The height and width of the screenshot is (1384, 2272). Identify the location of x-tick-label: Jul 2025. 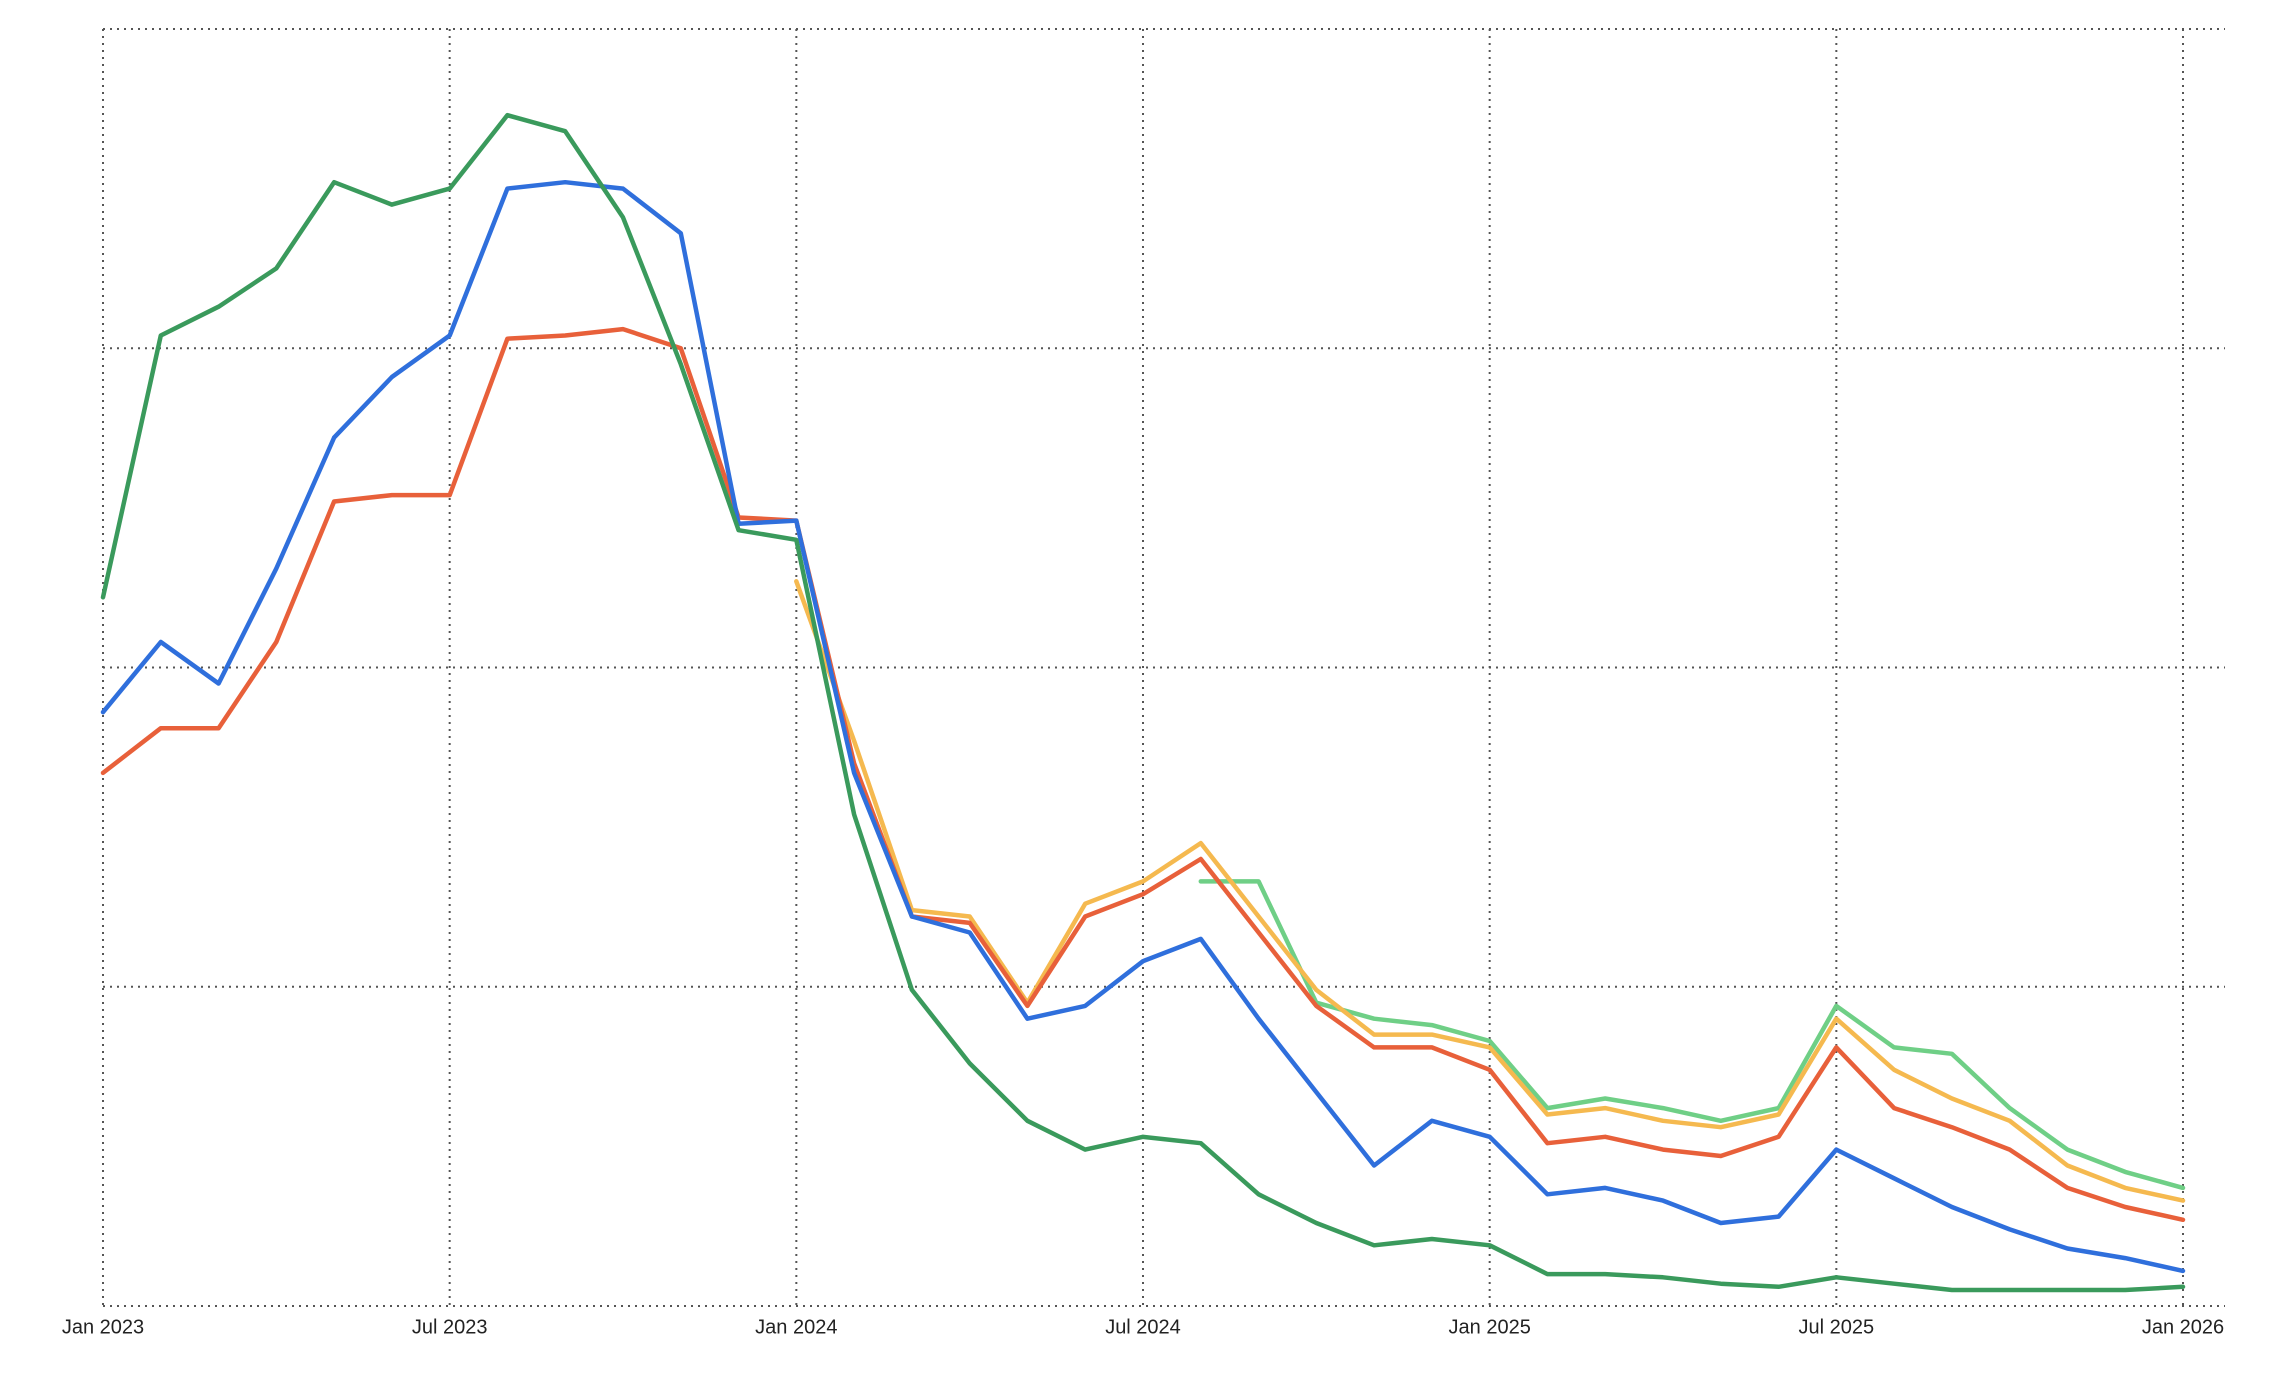
(1837, 1327).